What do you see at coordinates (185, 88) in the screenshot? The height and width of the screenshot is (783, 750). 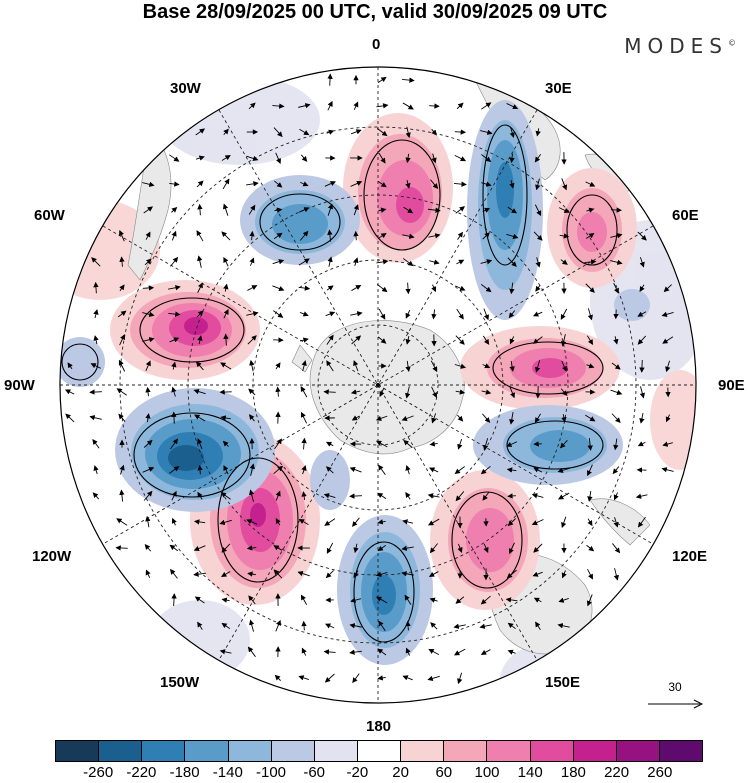 I see `lon-label-30w: 30W` at bounding box center [185, 88].